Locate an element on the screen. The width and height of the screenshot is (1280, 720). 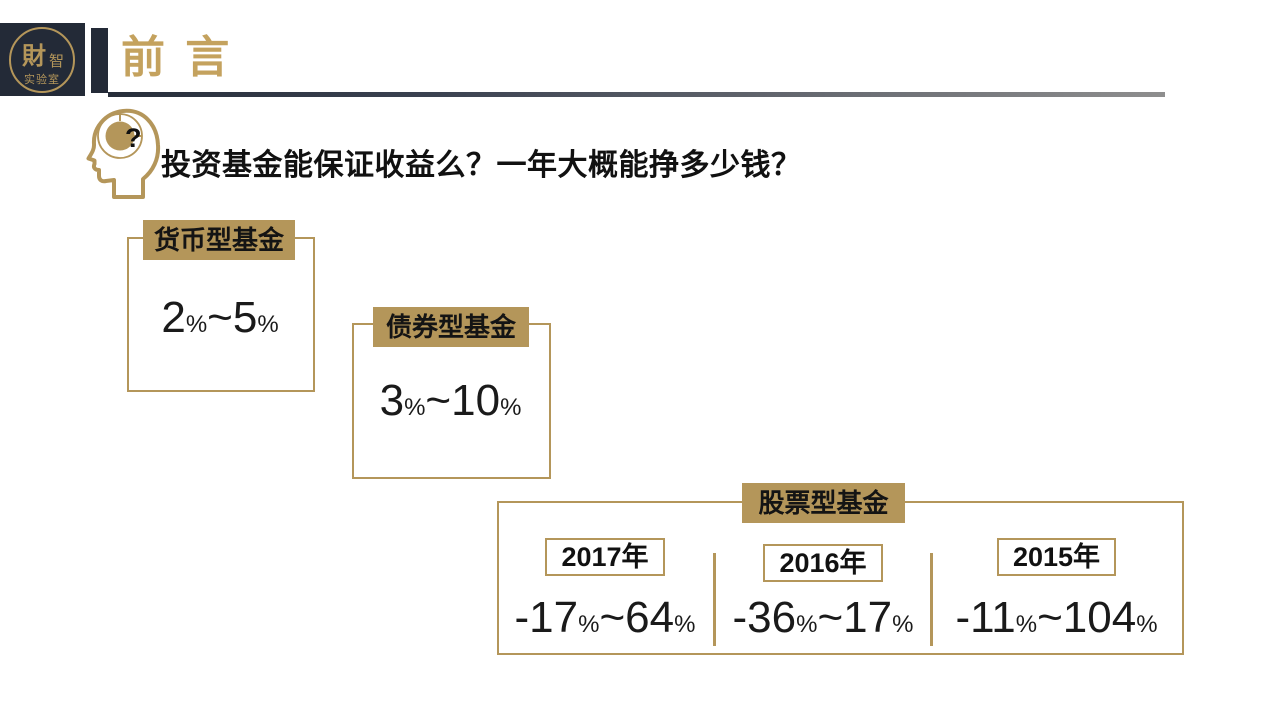
year-2017-chip: 2017年 is located at coordinates (605, 557).